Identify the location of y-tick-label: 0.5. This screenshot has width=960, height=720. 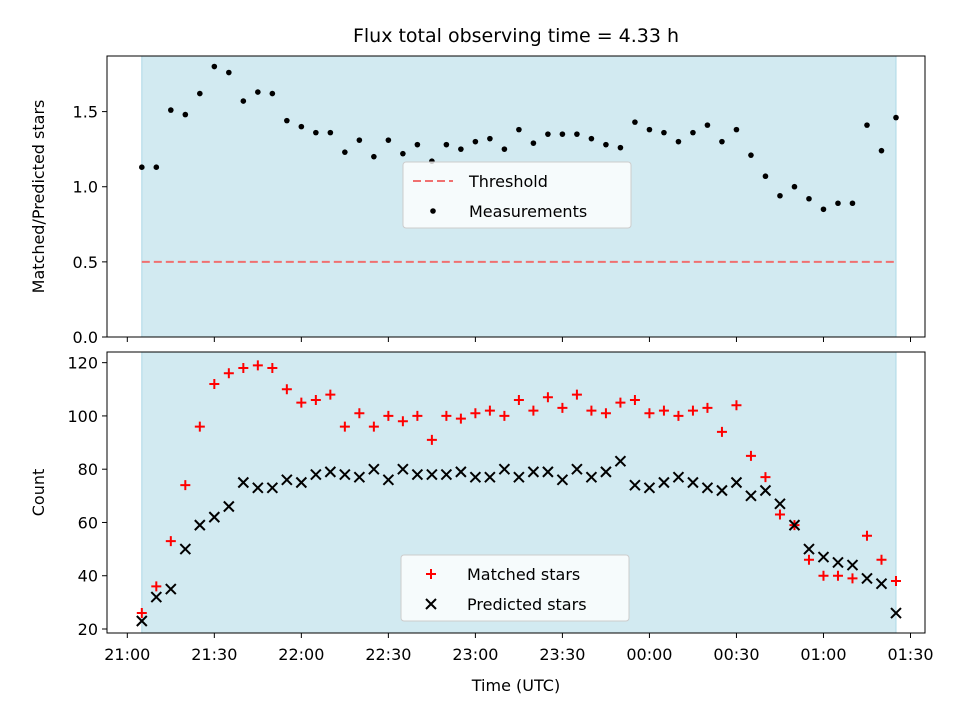
(85, 262).